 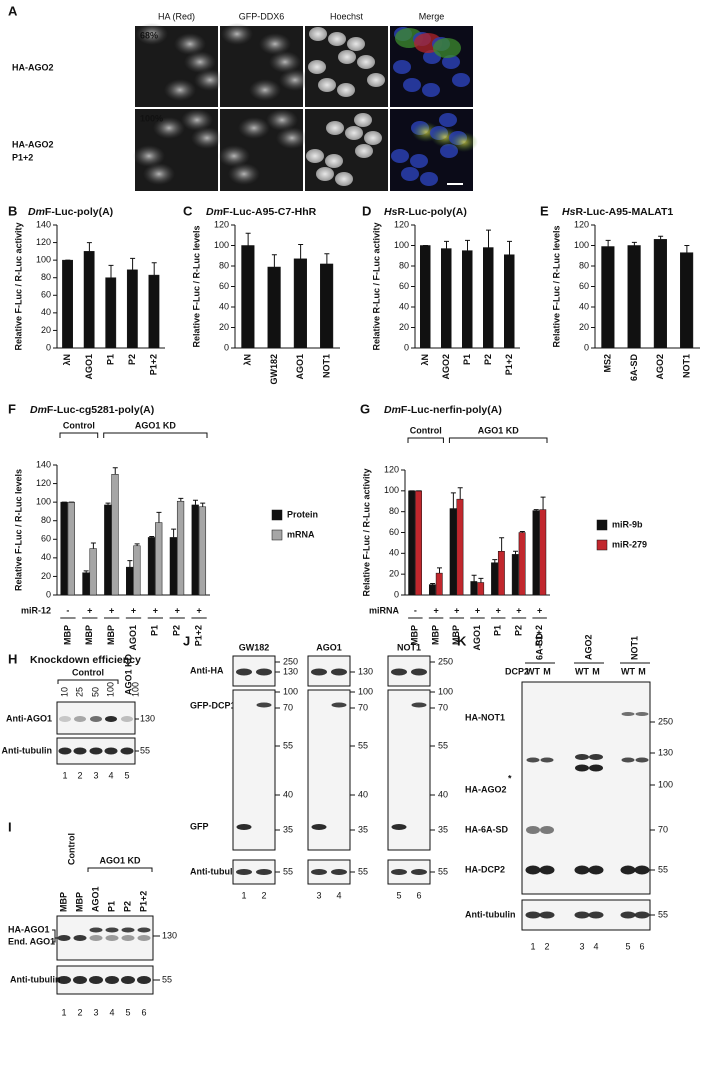 I want to click on panel-letter: E, so click(x=544, y=210).